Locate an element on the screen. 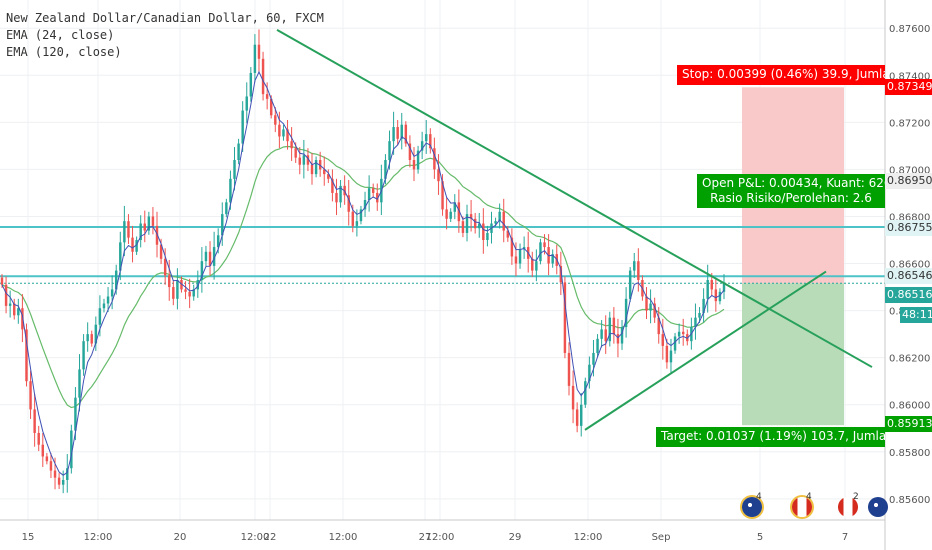  ema-24-label: EMA (24, close) is located at coordinates (60, 35).